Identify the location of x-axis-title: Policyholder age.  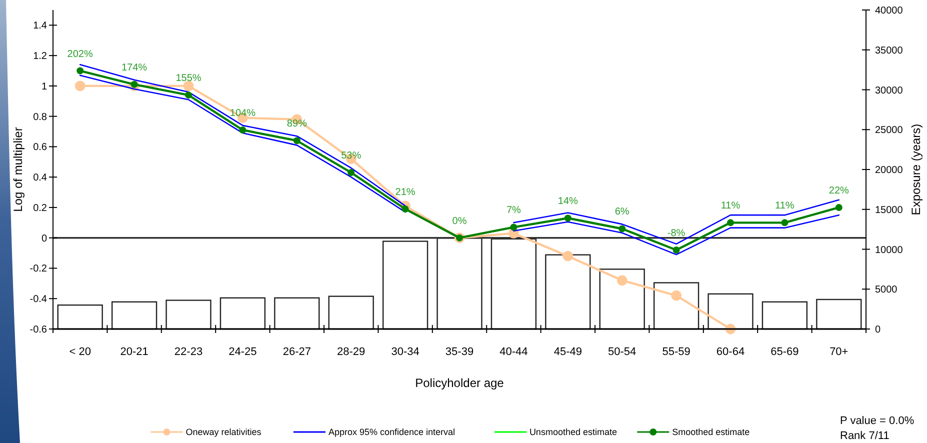
(459, 383).